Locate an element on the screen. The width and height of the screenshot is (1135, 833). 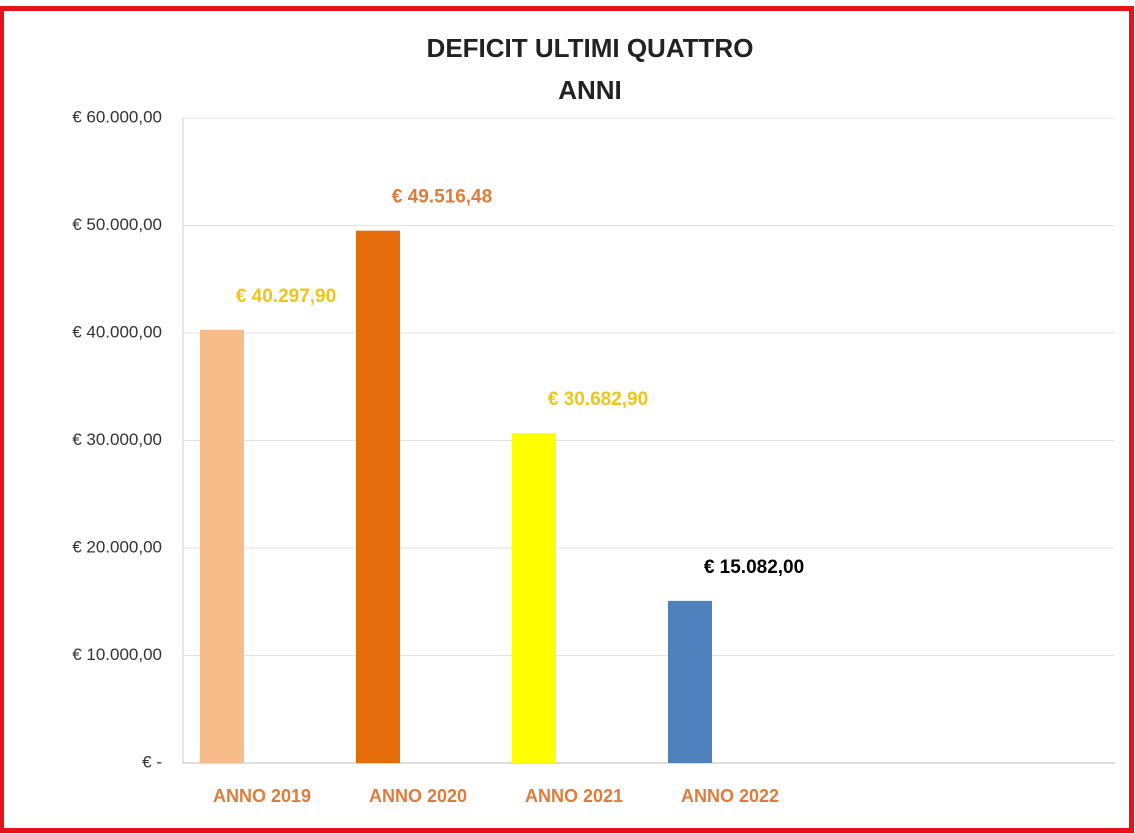
y-tick-label: € 30.000,00 is located at coordinates (117, 439).